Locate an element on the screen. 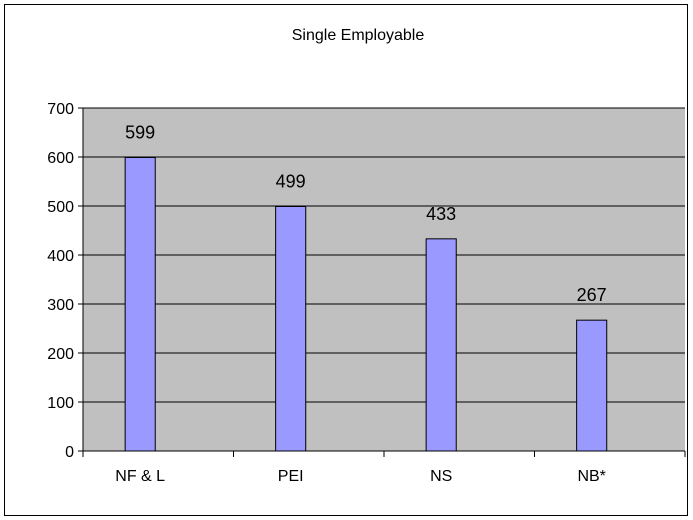 The width and height of the screenshot is (693, 520). bar-ns is located at coordinates (441, 345).